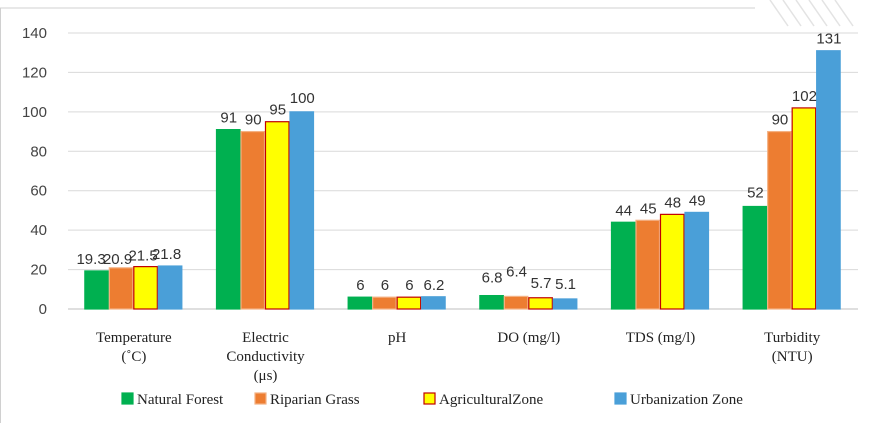  What do you see at coordinates (38, 191) in the screenshot?
I see `y-tick-label: 60` at bounding box center [38, 191].